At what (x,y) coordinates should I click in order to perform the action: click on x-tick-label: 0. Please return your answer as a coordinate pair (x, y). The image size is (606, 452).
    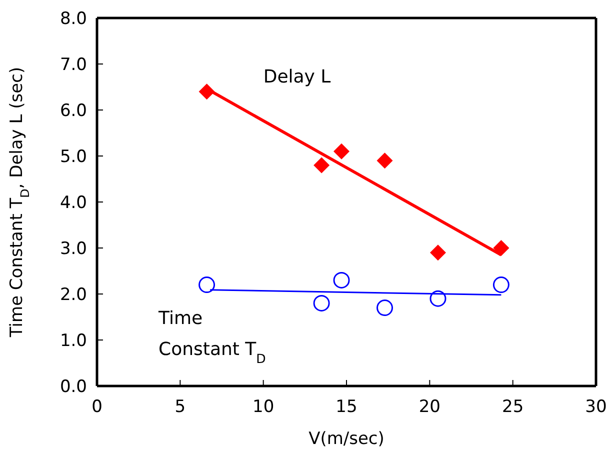
    Looking at the image, I should click on (97, 407).